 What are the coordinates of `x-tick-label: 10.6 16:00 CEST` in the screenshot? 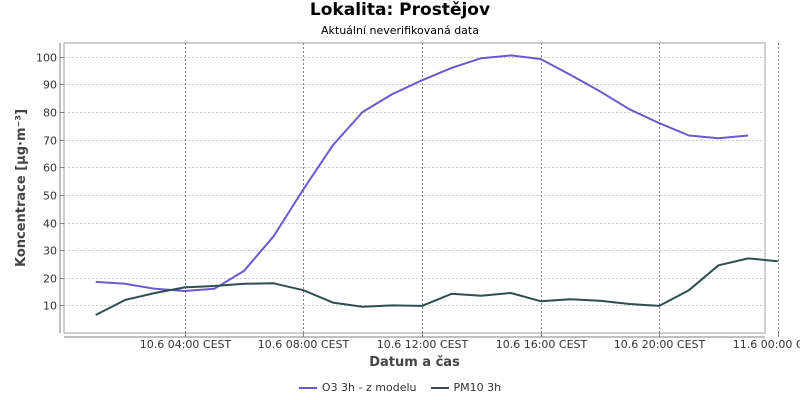 It's located at (542, 344).